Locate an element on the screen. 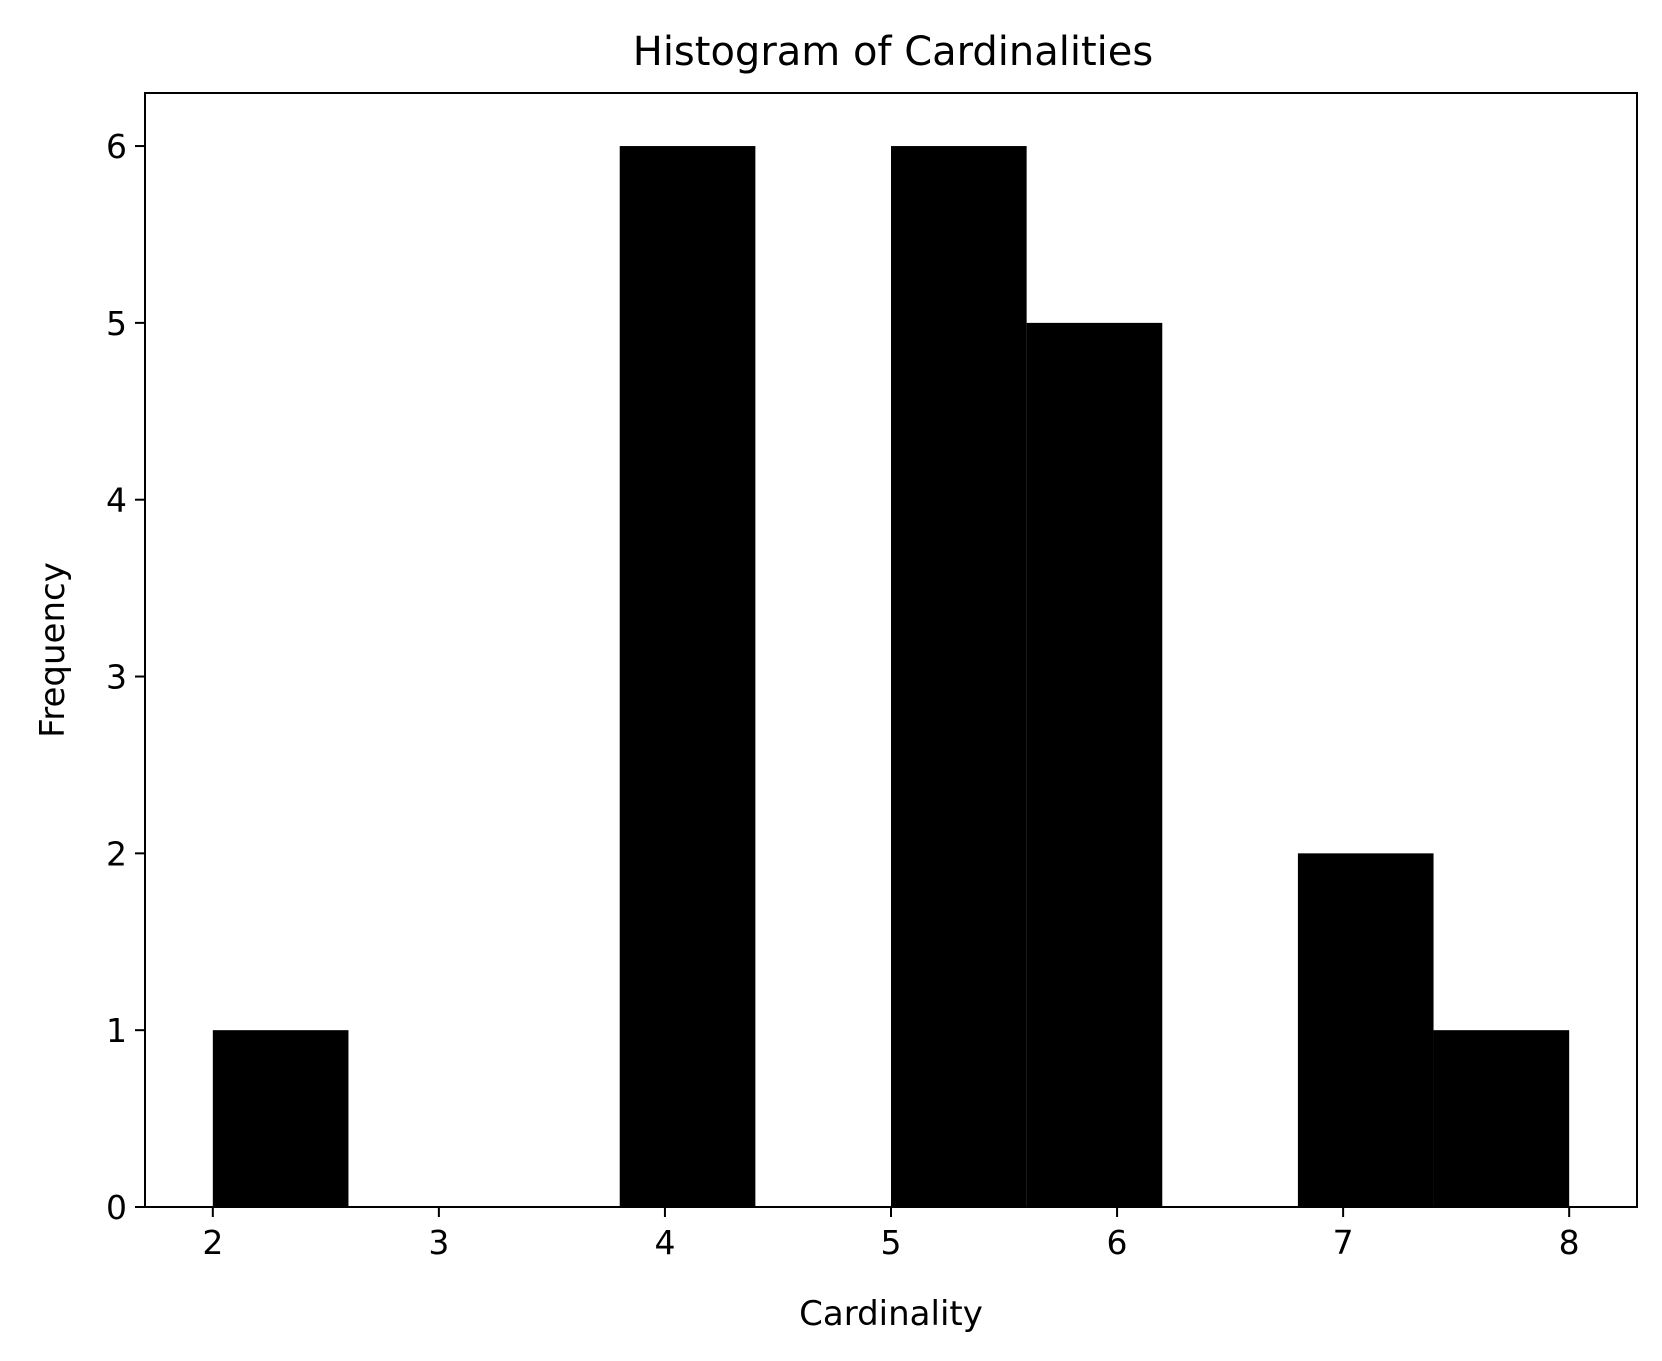 The width and height of the screenshot is (1662, 1361). x-axis: 2 3 4 5 6 7 8 is located at coordinates (891, 1234).